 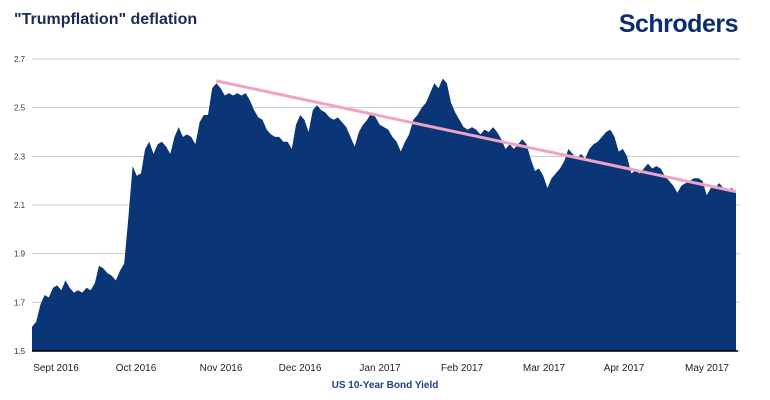 I want to click on x-tick-label: Apr 2017, so click(x=624, y=368).